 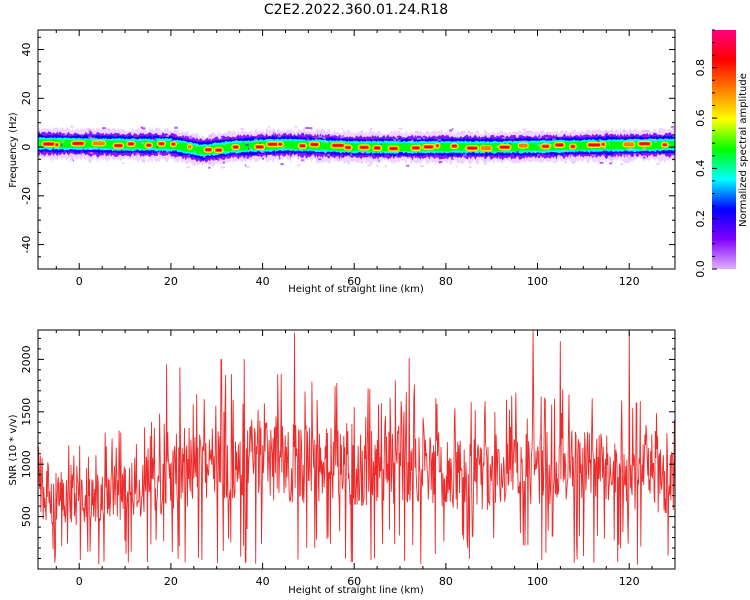 I want to click on y-tick-label: 40, so click(x=26, y=50).